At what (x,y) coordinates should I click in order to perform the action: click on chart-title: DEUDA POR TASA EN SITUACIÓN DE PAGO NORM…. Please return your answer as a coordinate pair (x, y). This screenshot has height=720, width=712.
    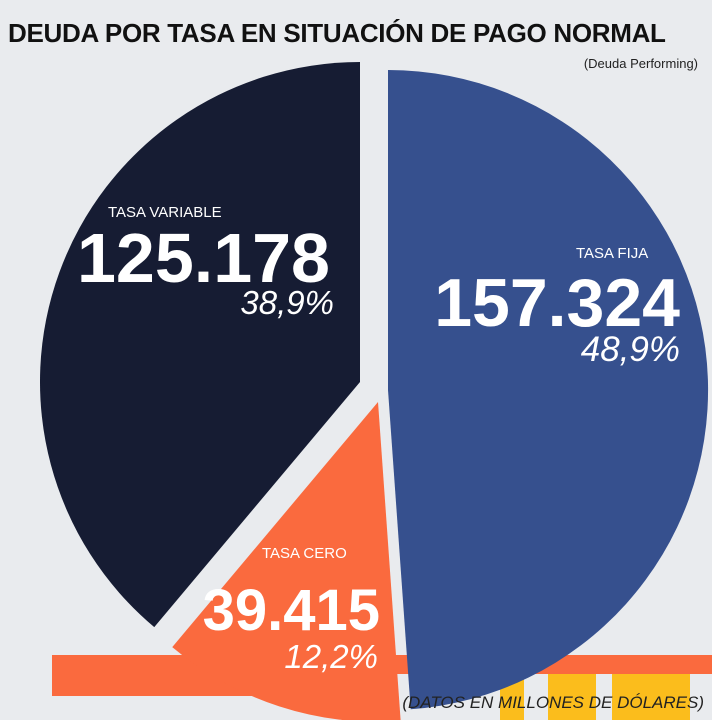
    Looking at the image, I should click on (337, 33).